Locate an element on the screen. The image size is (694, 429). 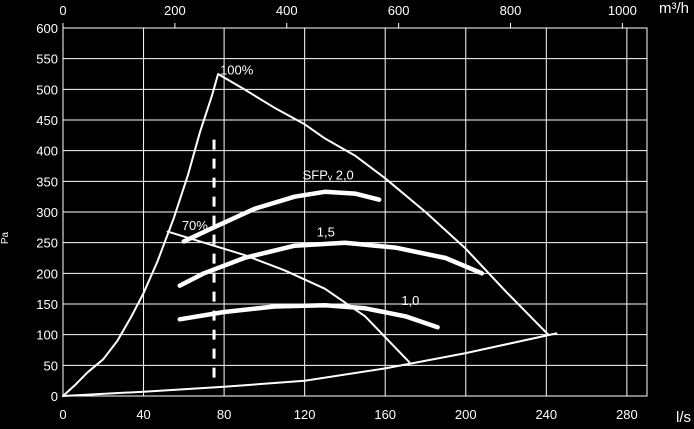
top-axis-tick-label: 400 is located at coordinates (287, 10).